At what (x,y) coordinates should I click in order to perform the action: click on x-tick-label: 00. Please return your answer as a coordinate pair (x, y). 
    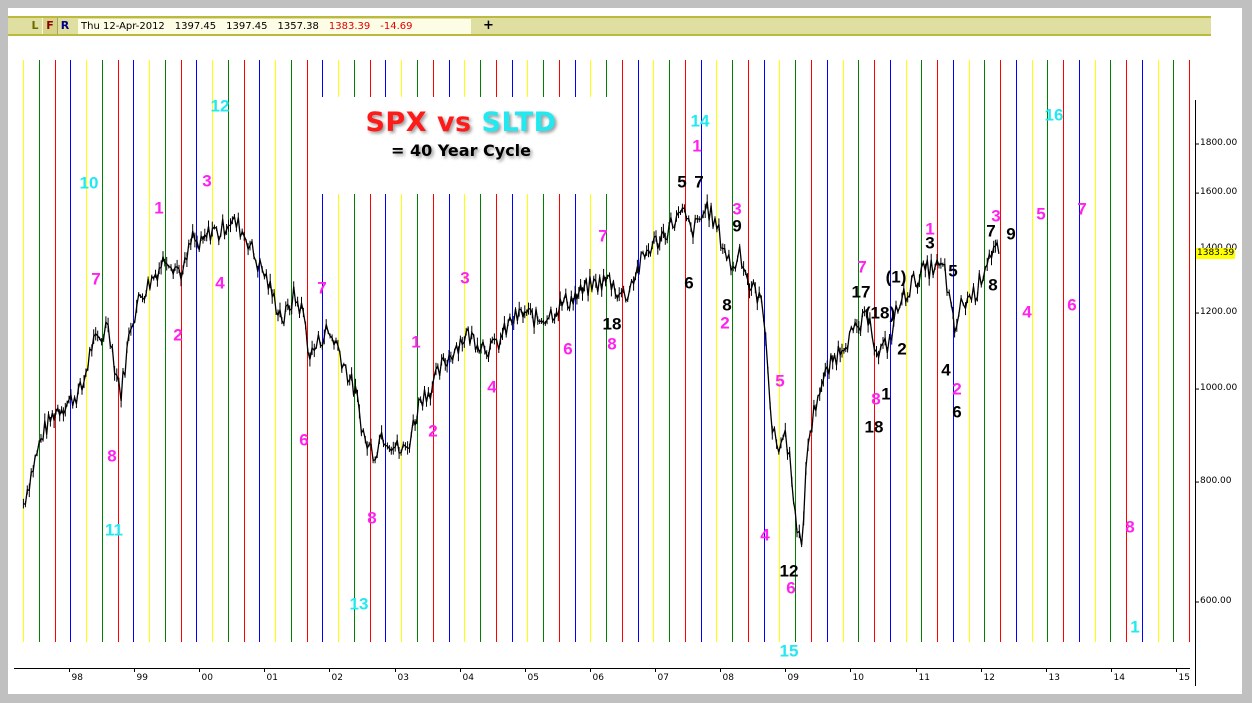
    Looking at the image, I should click on (207, 678).